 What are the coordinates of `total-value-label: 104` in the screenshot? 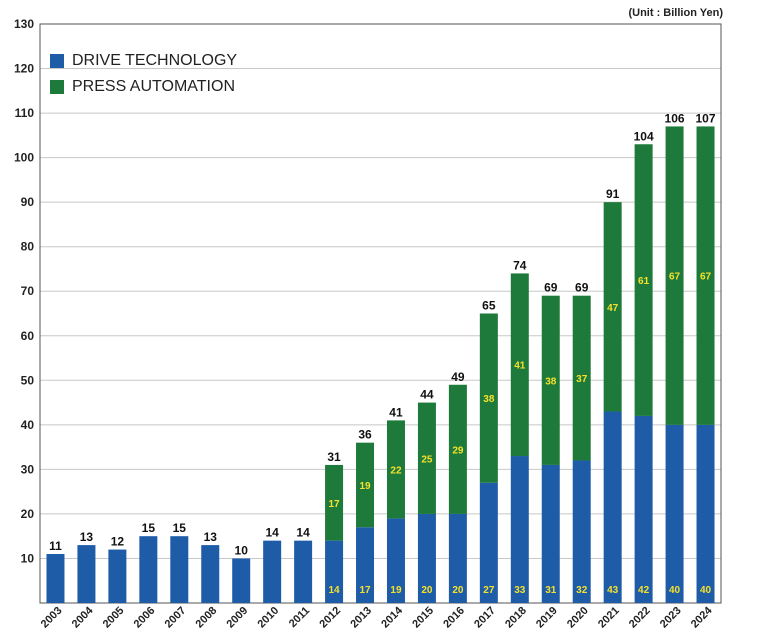 It's located at (644, 136).